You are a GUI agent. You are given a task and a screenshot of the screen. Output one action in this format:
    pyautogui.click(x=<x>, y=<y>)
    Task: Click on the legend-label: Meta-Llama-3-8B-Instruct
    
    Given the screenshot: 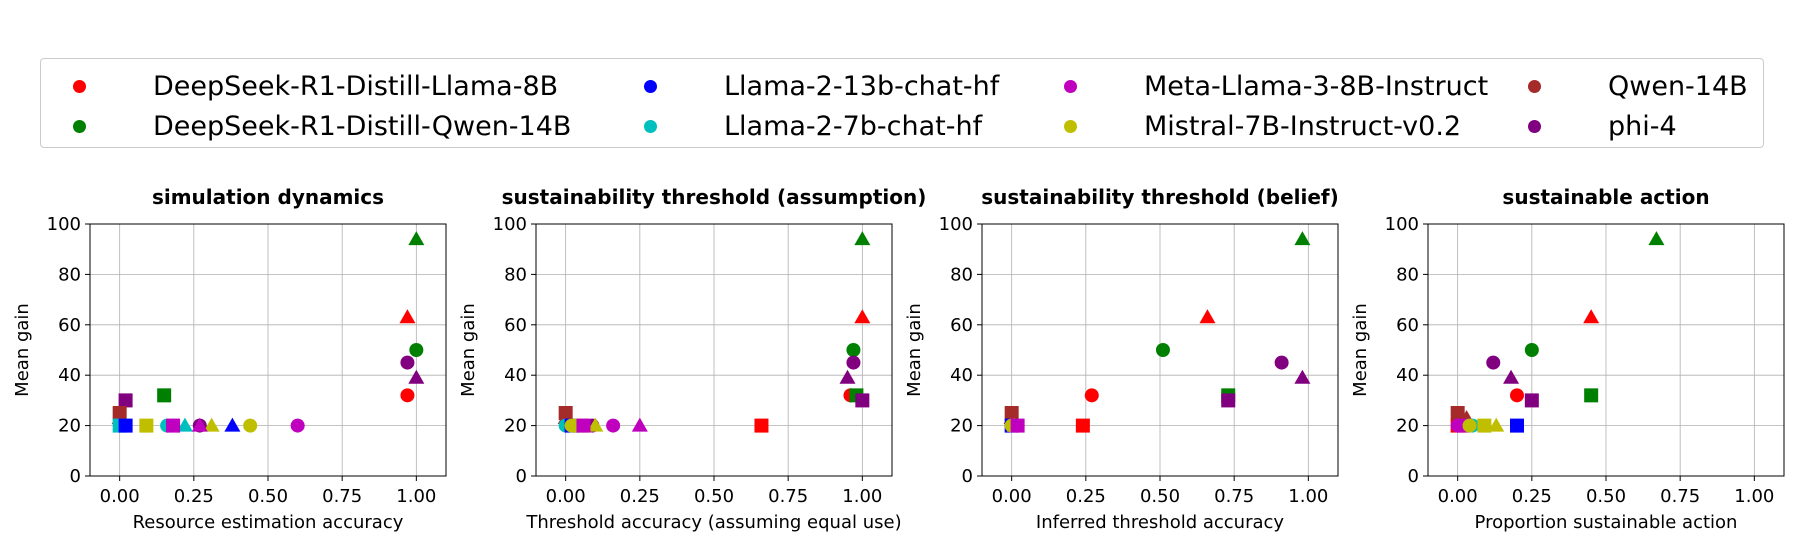 What is the action you would take?
    pyautogui.click(x=1316, y=86)
    